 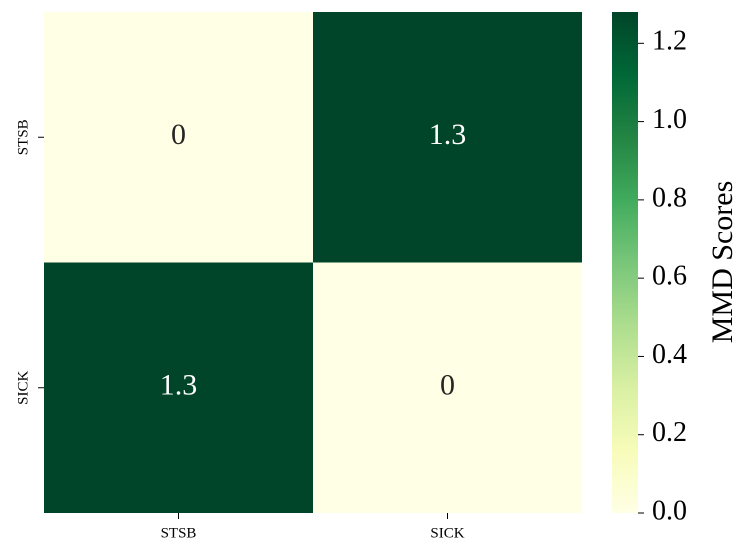 What do you see at coordinates (669, 41) in the screenshot?
I see `colorbar-tick-label: 1.2` at bounding box center [669, 41].